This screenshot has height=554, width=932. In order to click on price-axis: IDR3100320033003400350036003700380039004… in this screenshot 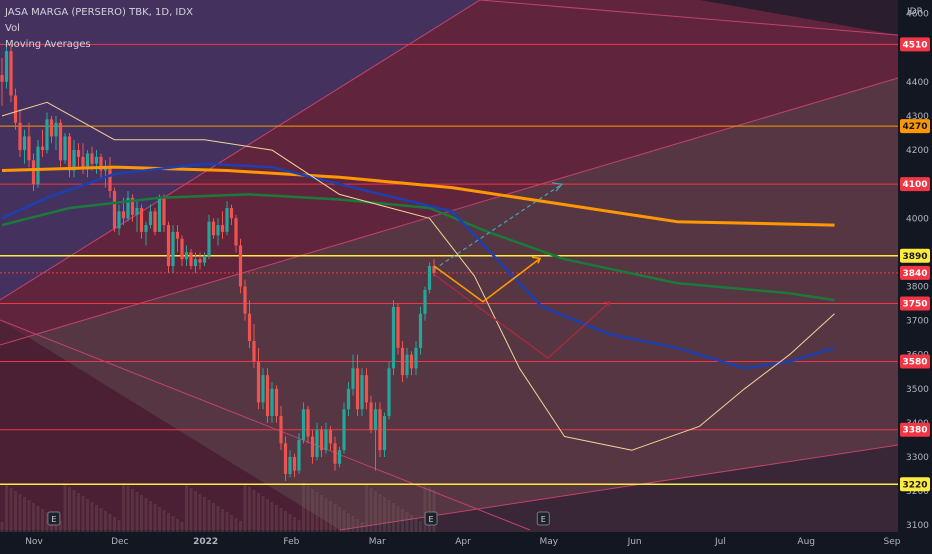, I will do `click(915, 275)`.